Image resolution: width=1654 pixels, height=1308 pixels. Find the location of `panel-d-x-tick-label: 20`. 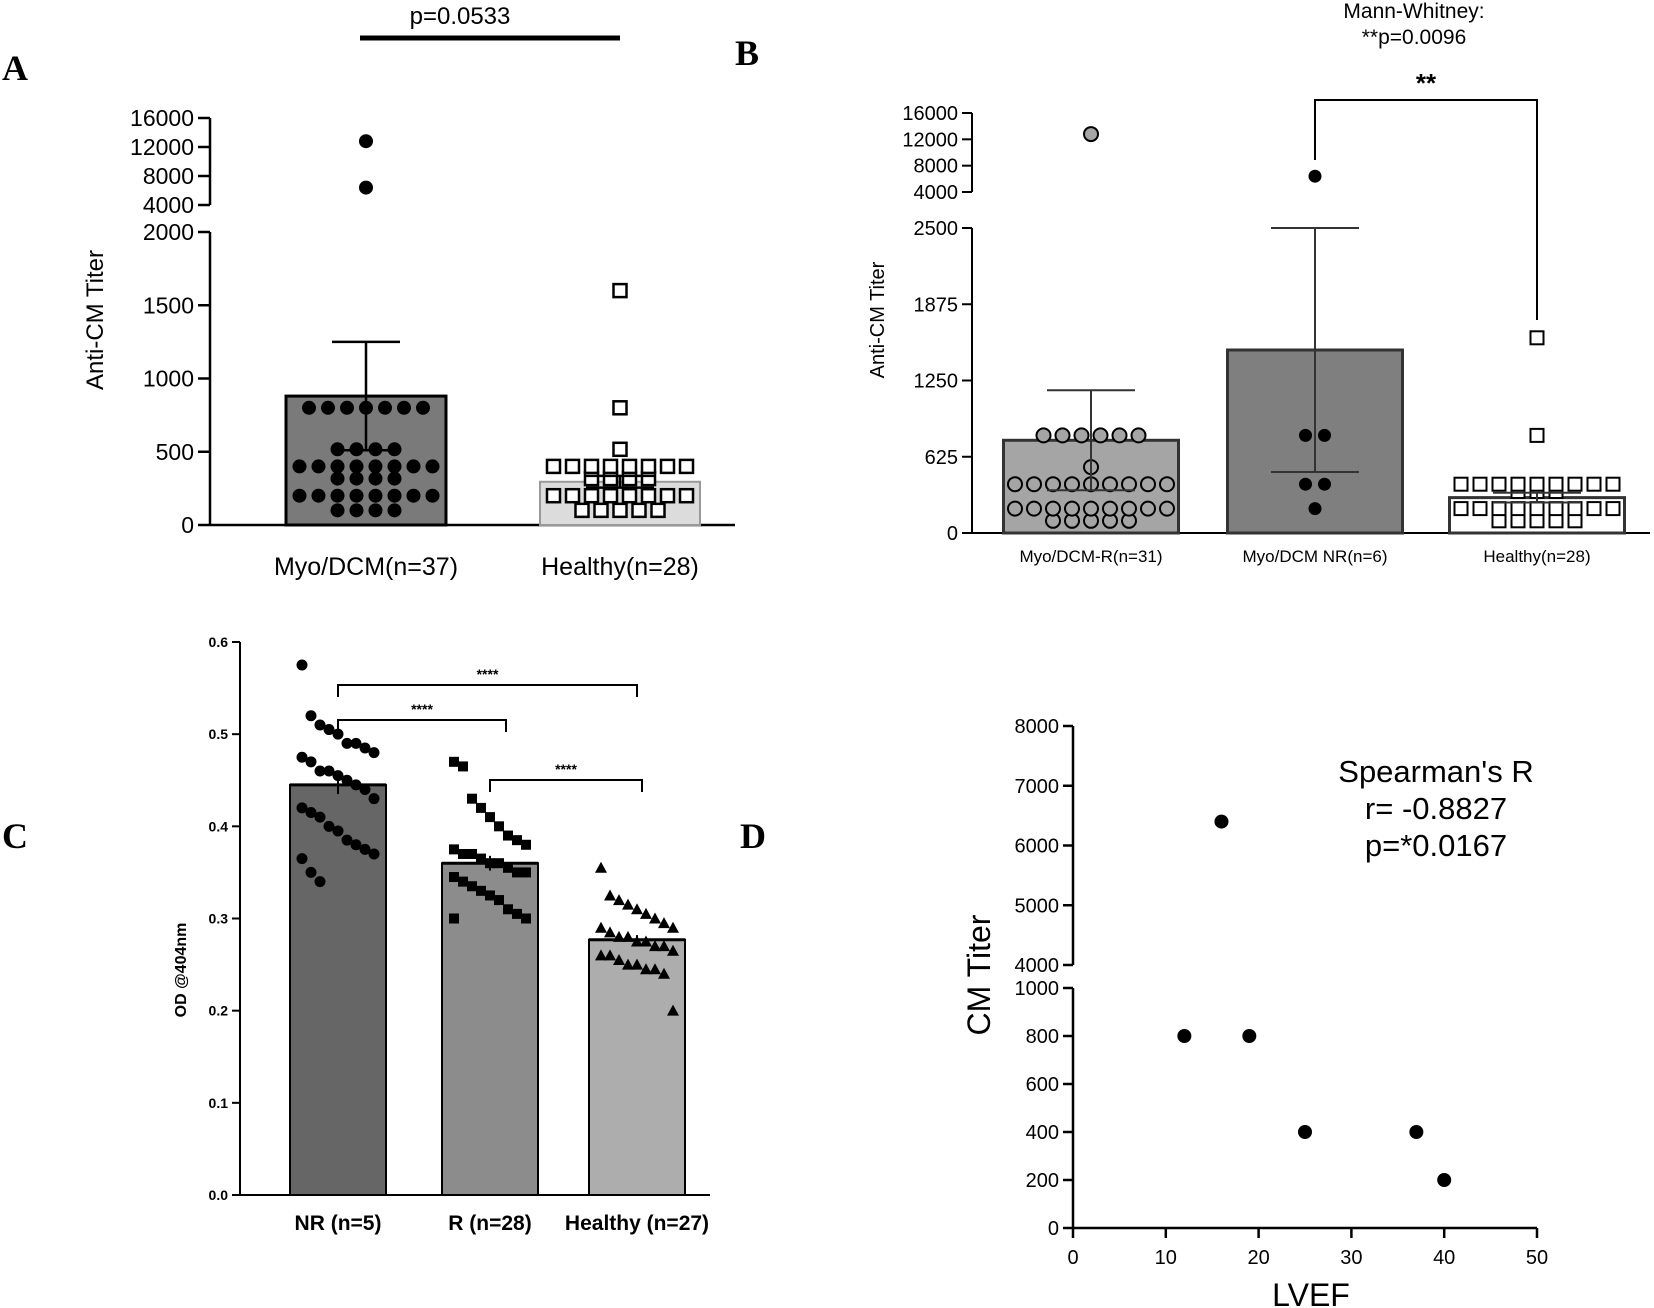

panel-d-x-tick-label: 20 is located at coordinates (1258, 1258).